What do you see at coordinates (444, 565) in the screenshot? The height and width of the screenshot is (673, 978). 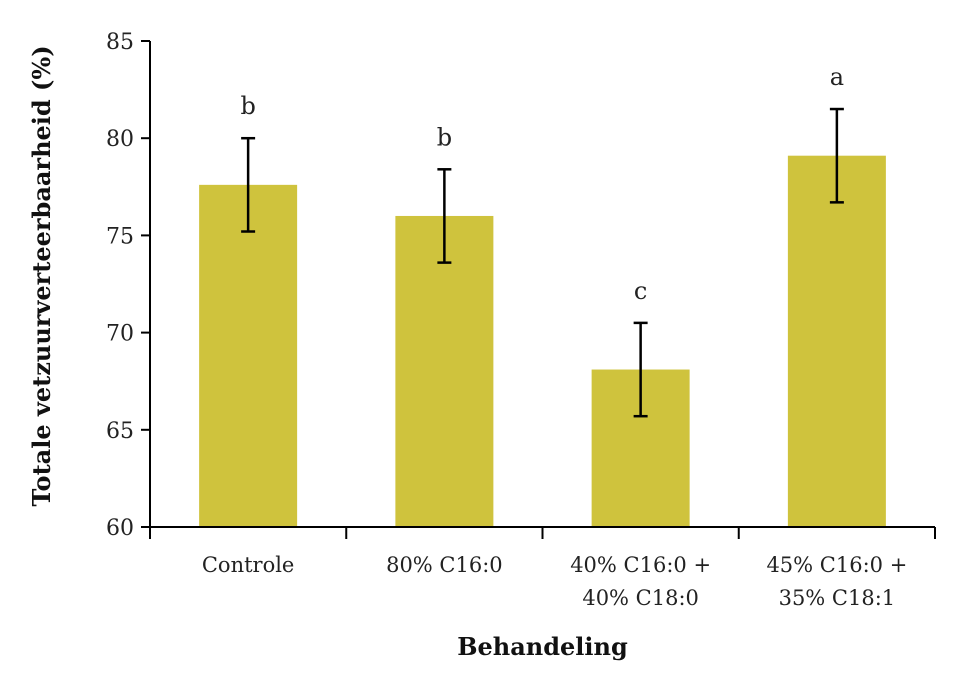 I see `x-category-label: 80% C16:0` at bounding box center [444, 565].